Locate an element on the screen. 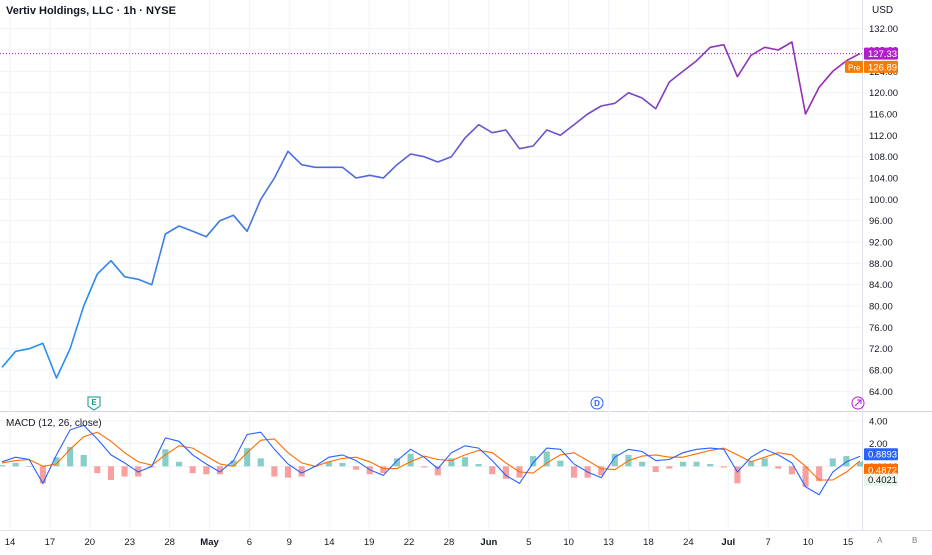 This screenshot has height=555, width=932. settings-b-button: B is located at coordinates (915, 540).